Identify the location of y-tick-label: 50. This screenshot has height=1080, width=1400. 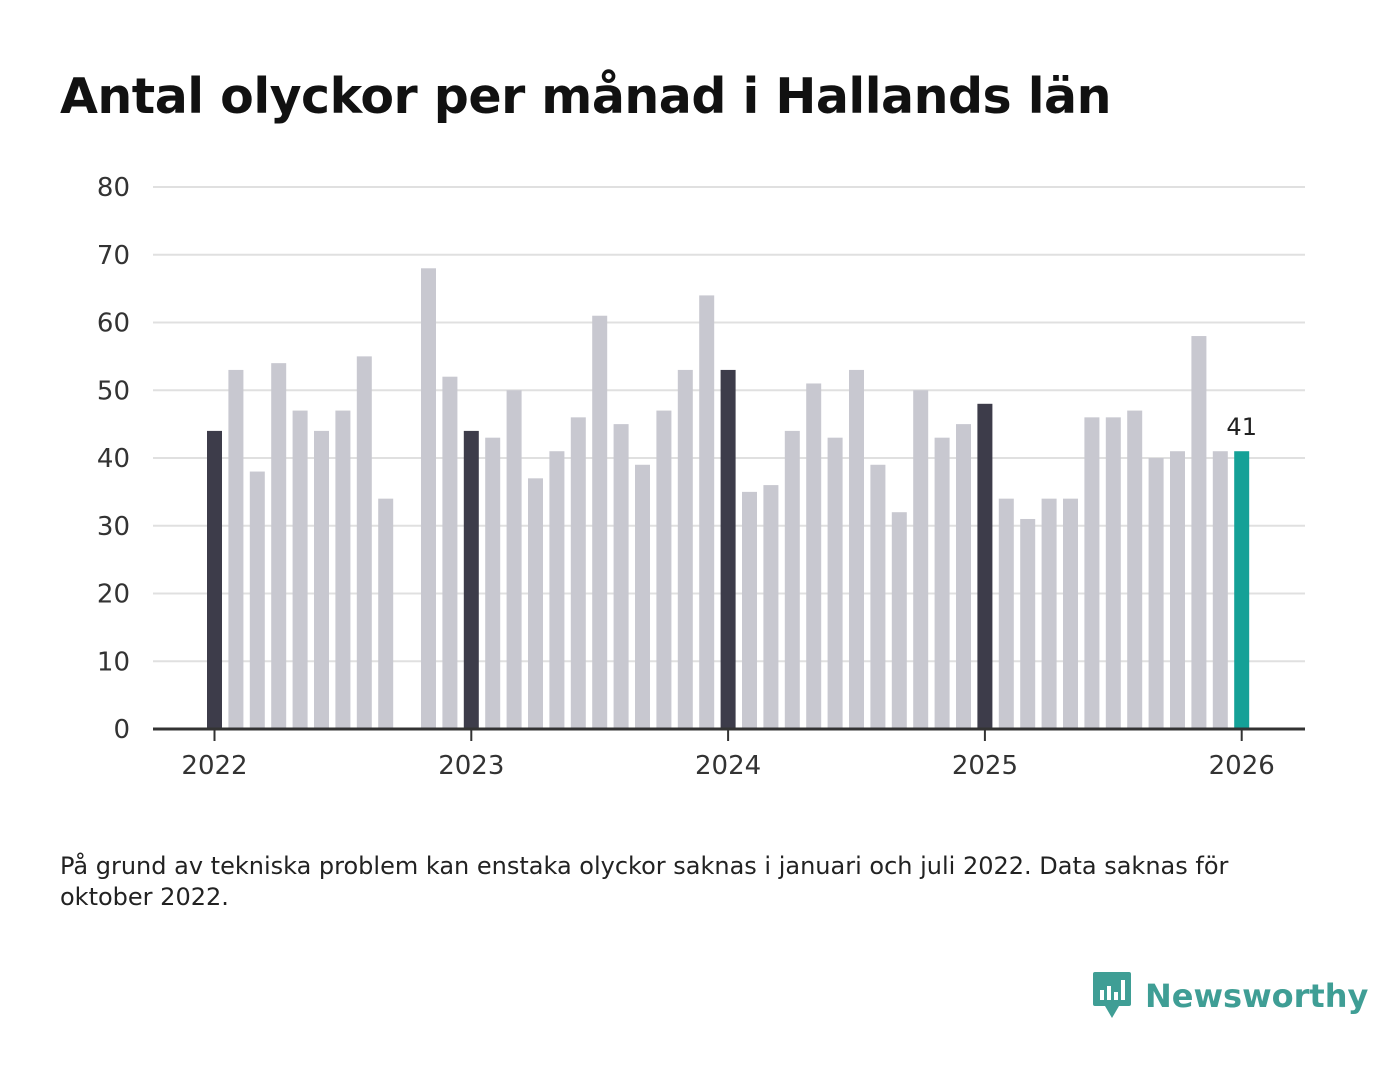
(113, 391).